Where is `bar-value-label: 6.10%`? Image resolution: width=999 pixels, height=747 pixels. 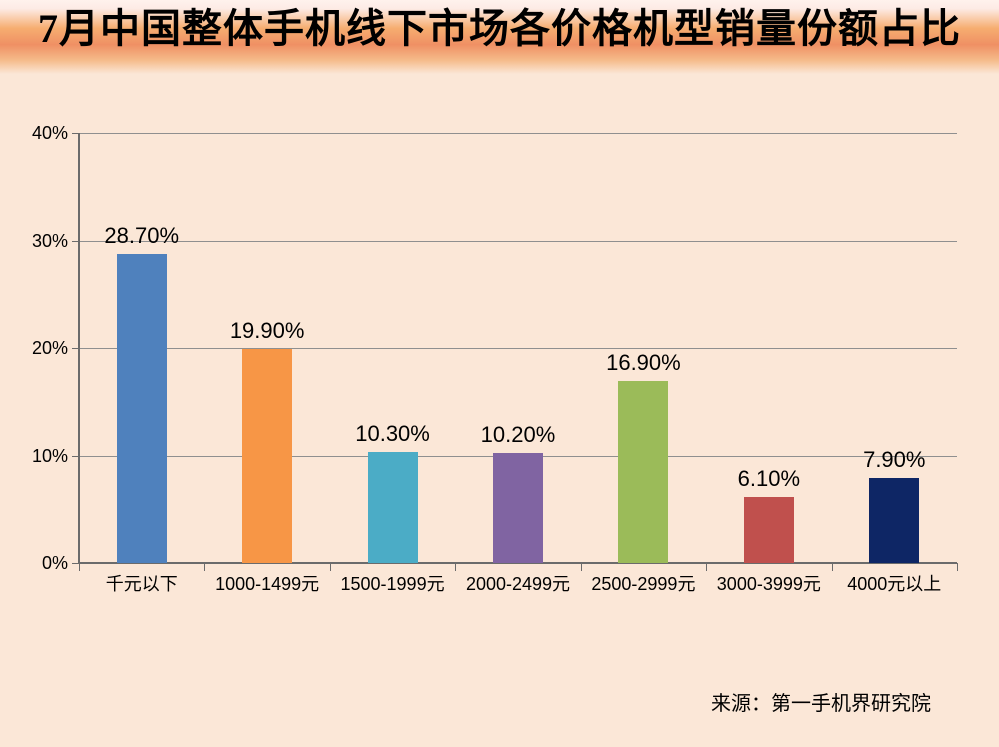 bar-value-label: 6.10% is located at coordinates (769, 479).